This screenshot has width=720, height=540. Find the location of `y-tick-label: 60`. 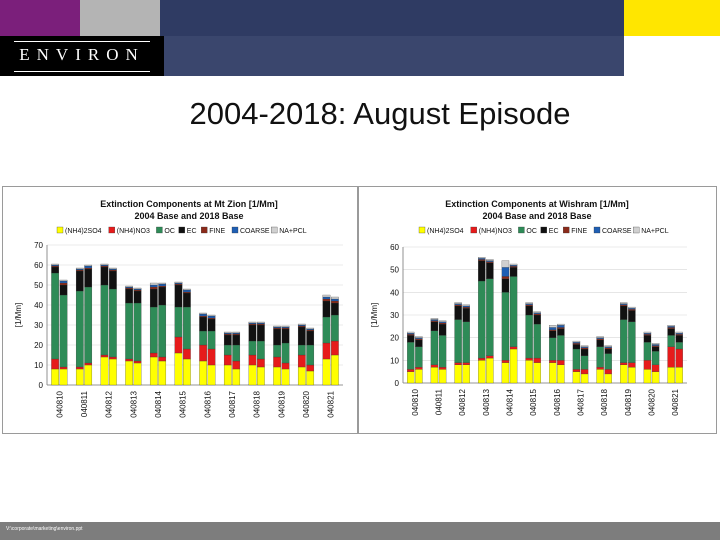

y-tick-label: 60 is located at coordinates (394, 247).